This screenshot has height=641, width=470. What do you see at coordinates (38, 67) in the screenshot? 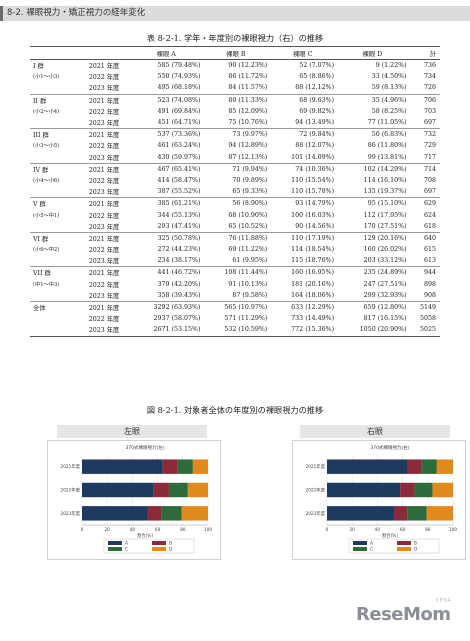
I see `group-name: I 群` at bounding box center [38, 67].